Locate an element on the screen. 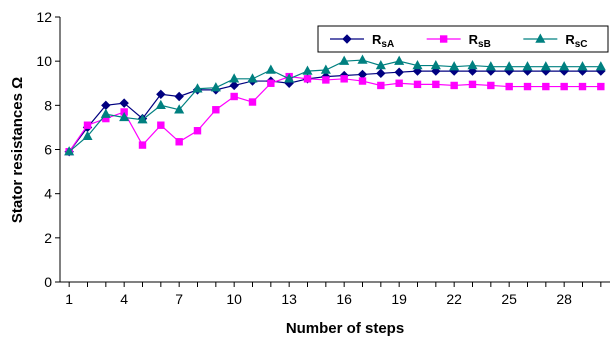  legend-marker-rsb is located at coordinates (443, 39).